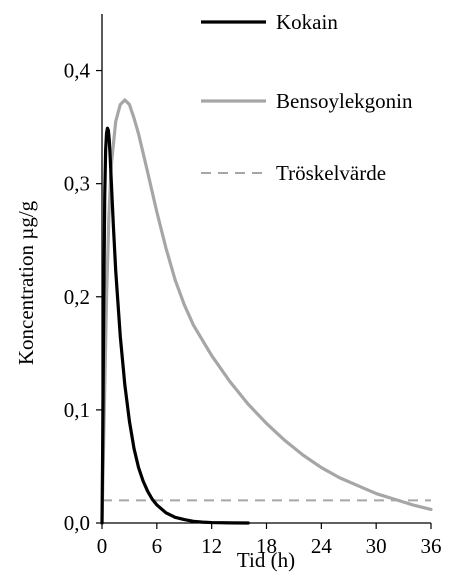 This screenshot has width=455, height=576. I want to click on x-tick-label: 36, so click(431, 546).